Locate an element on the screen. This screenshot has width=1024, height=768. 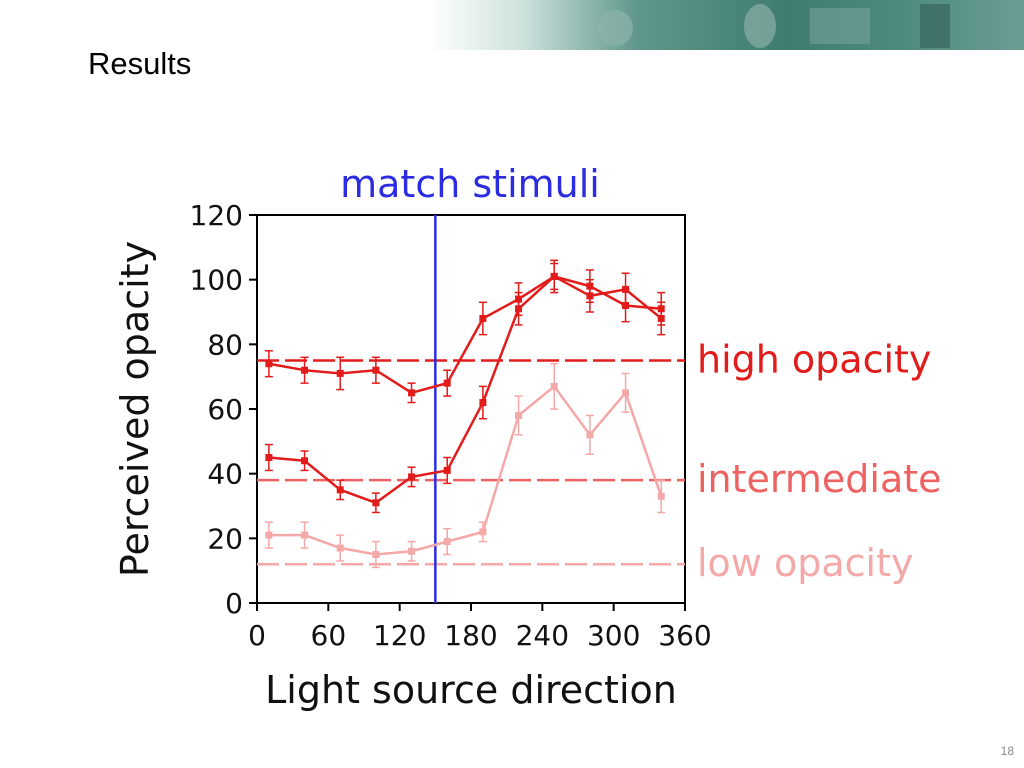
x-tick-label: 360 is located at coordinates (684, 635).